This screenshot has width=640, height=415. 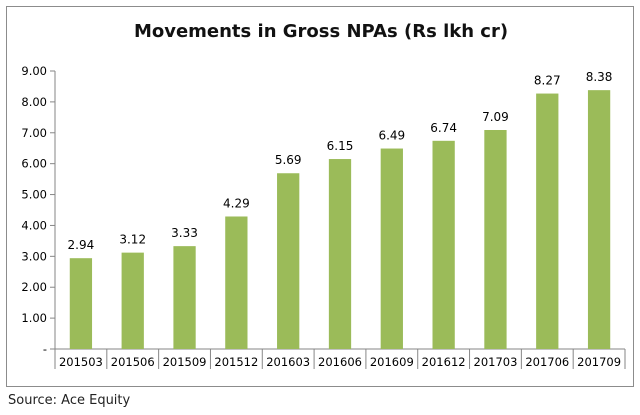 What do you see at coordinates (34, 102) in the screenshot?
I see `y-tick-label: 8.00` at bounding box center [34, 102].